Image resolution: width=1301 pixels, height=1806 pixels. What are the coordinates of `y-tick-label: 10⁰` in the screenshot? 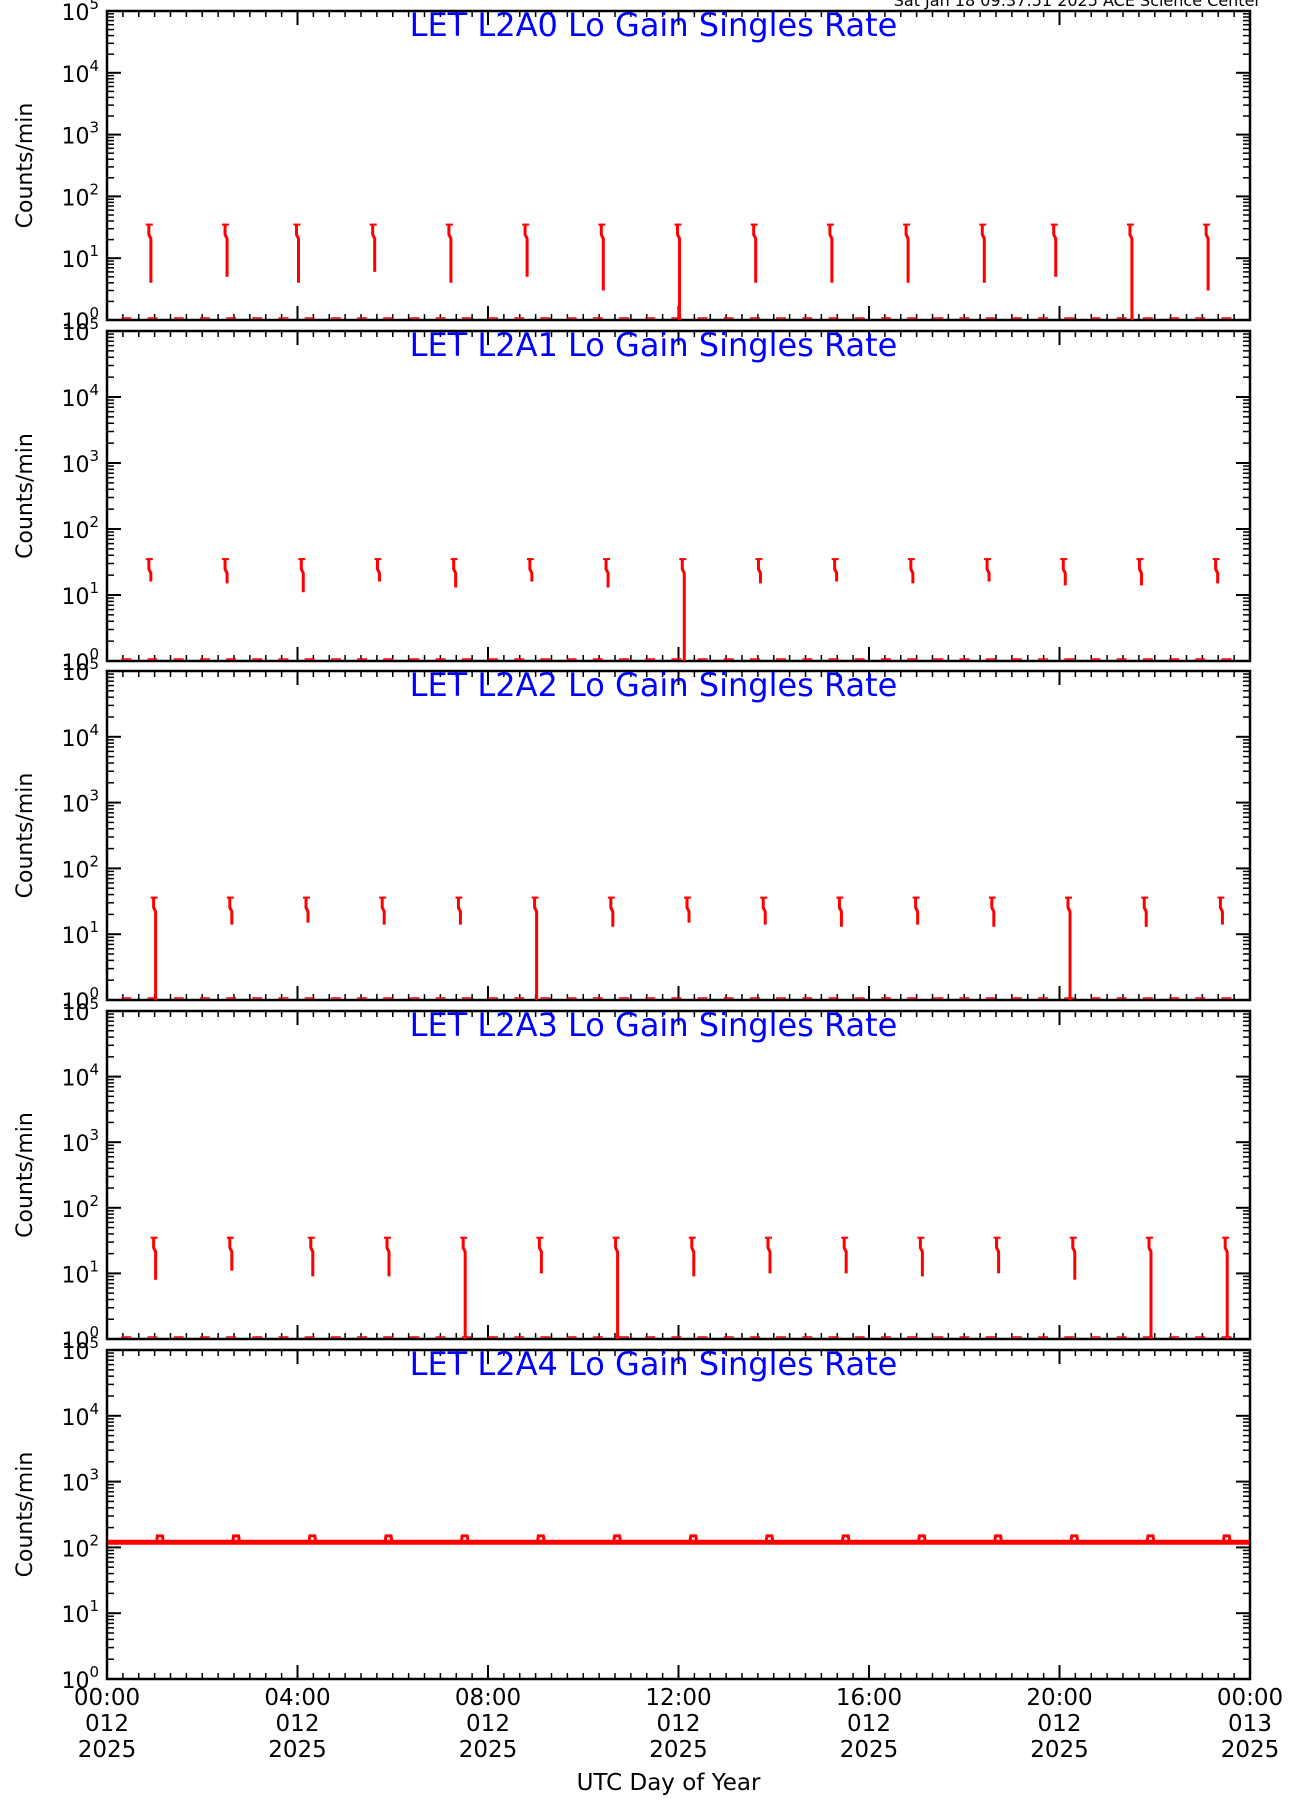 It's located at (80, 1338).